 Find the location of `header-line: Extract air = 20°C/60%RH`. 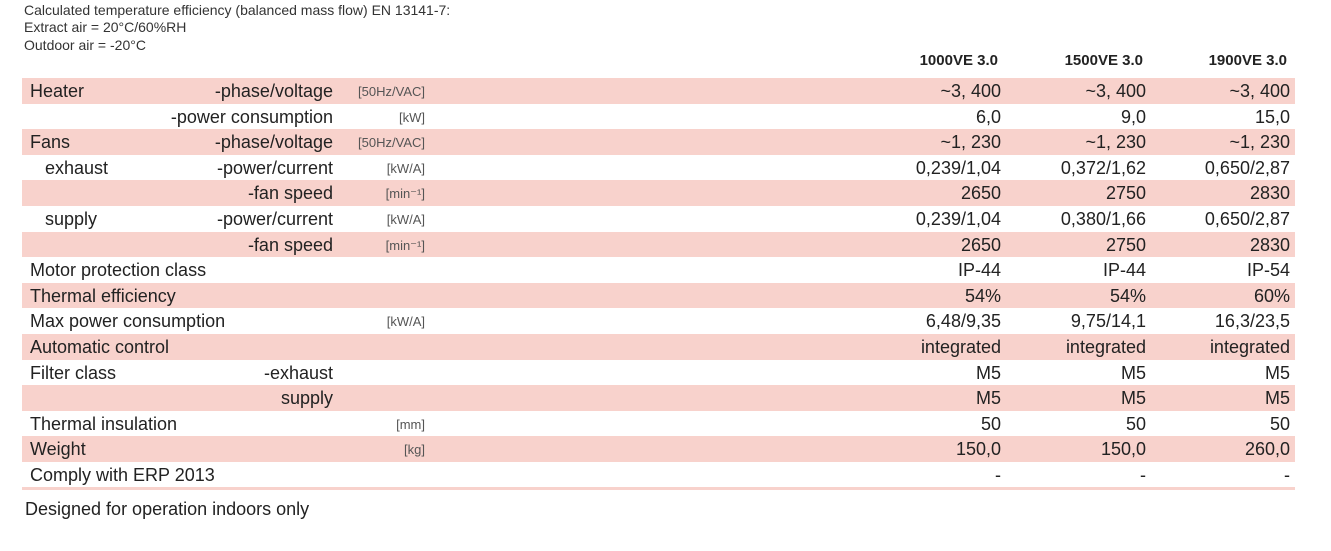

header-line: Extract air = 20°C/60%RH is located at coordinates (105, 27).